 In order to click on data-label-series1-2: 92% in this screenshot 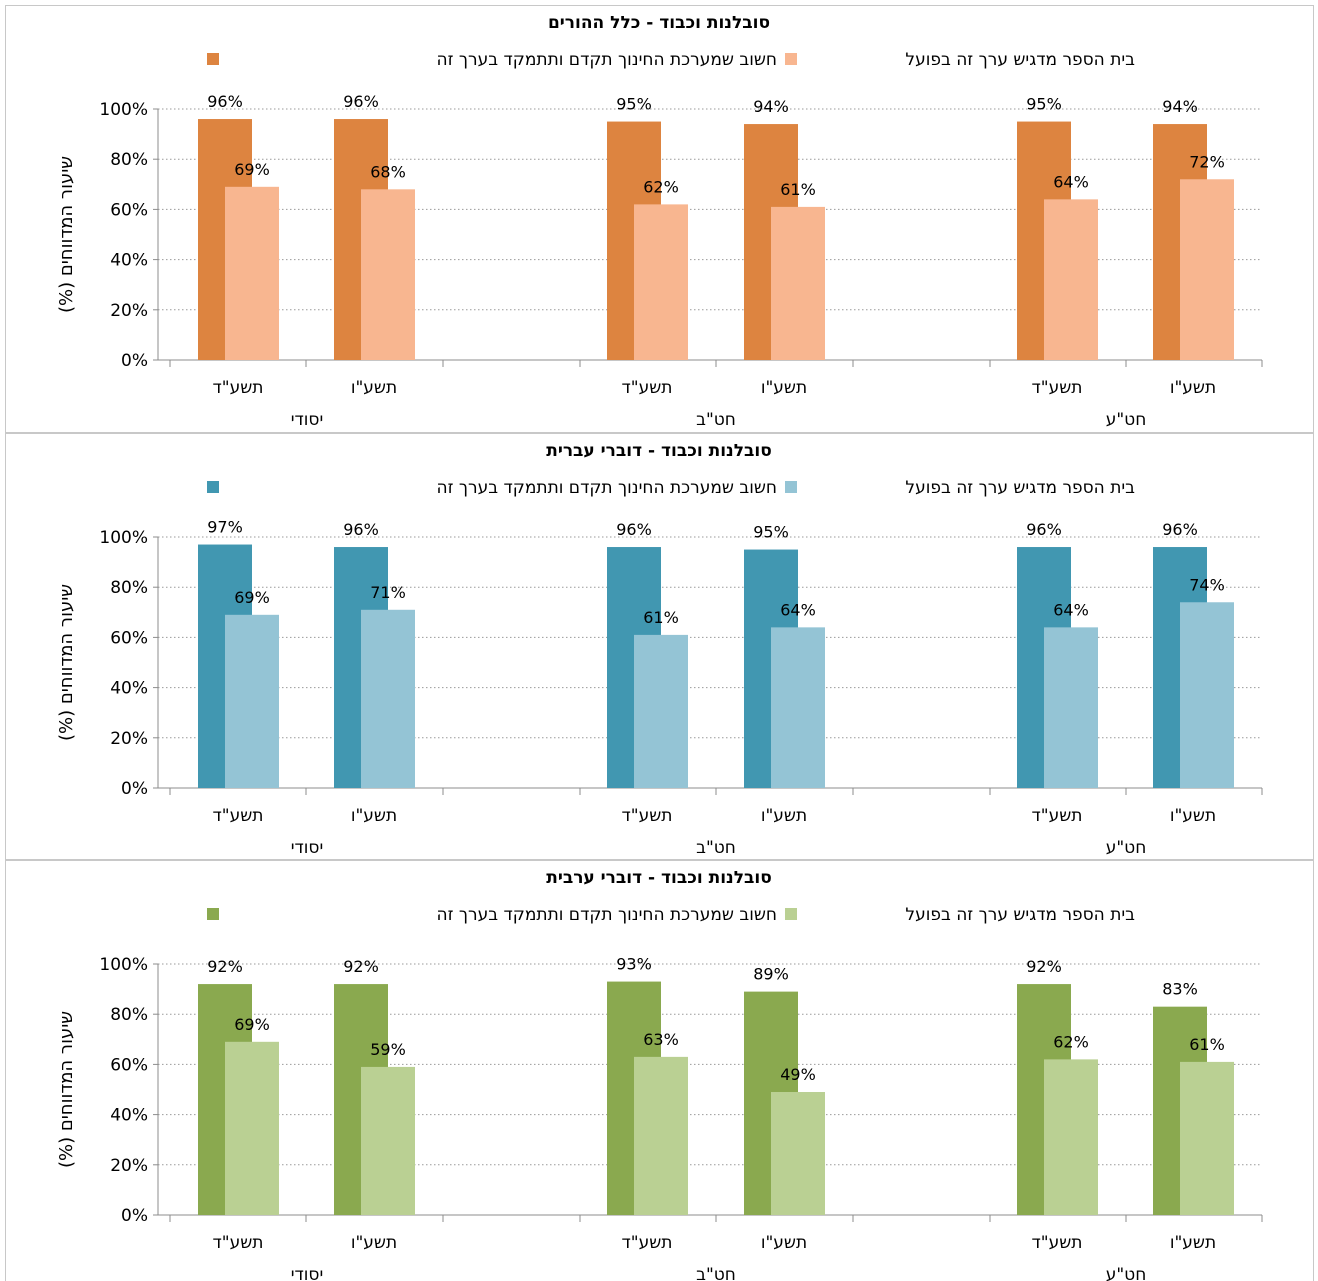, I will do `click(361, 966)`.